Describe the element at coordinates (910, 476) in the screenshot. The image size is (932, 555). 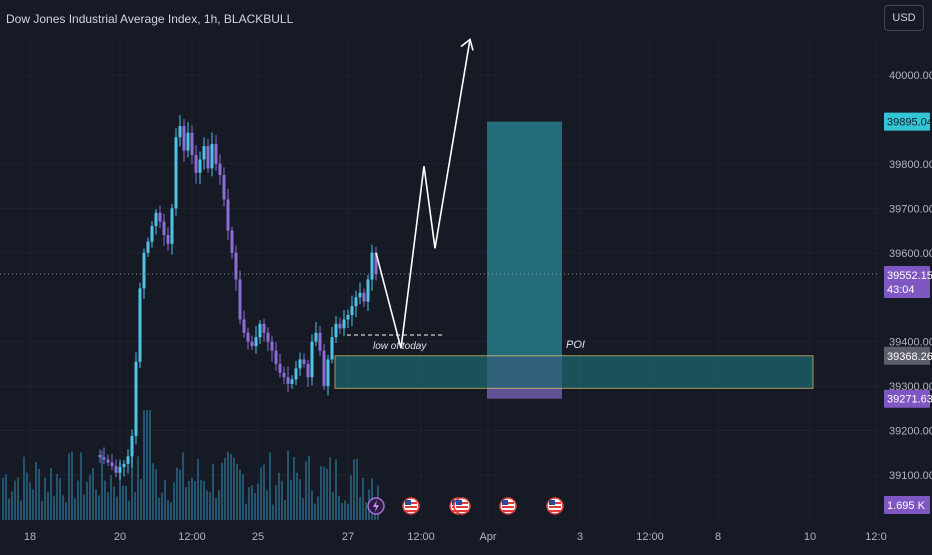
I see `y-axis-tick-label: 39100.00` at that location.